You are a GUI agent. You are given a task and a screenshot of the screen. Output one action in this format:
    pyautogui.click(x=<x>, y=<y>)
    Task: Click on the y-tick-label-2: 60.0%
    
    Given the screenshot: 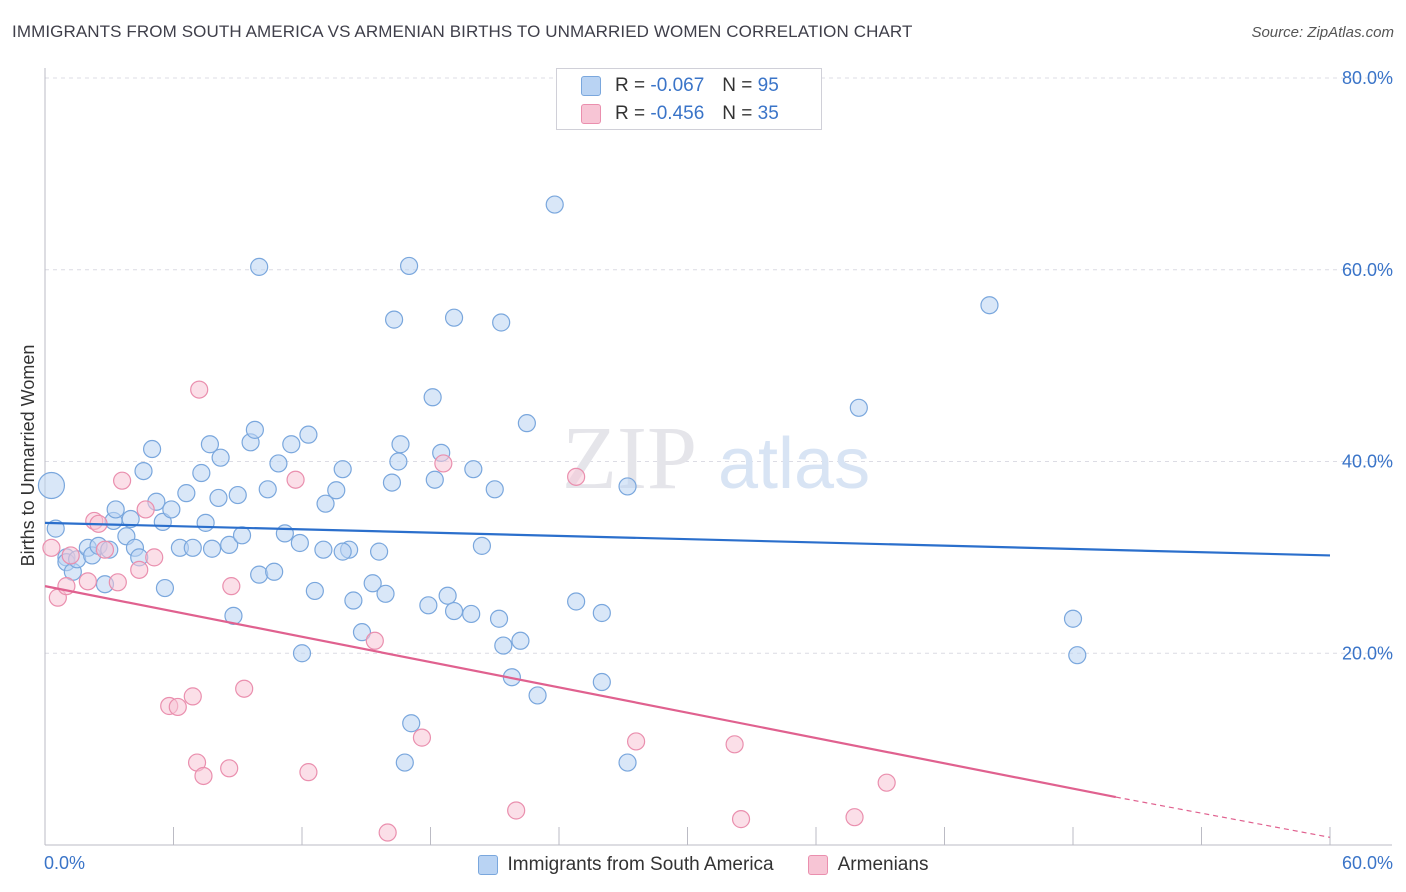 What is the action you would take?
    pyautogui.click(x=1367, y=270)
    